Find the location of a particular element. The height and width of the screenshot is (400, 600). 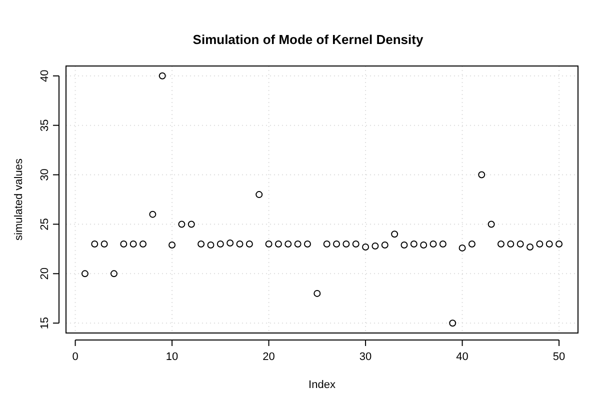

x-tick-label: 40 is located at coordinates (462, 357).